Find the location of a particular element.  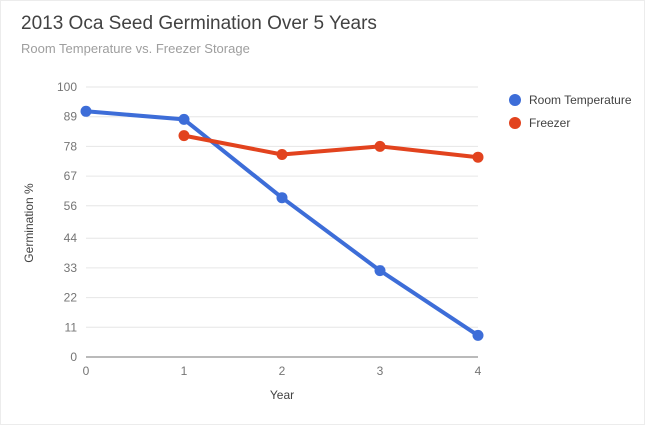

legend-item-room-temperature: Room Temperature is located at coordinates (570, 100).